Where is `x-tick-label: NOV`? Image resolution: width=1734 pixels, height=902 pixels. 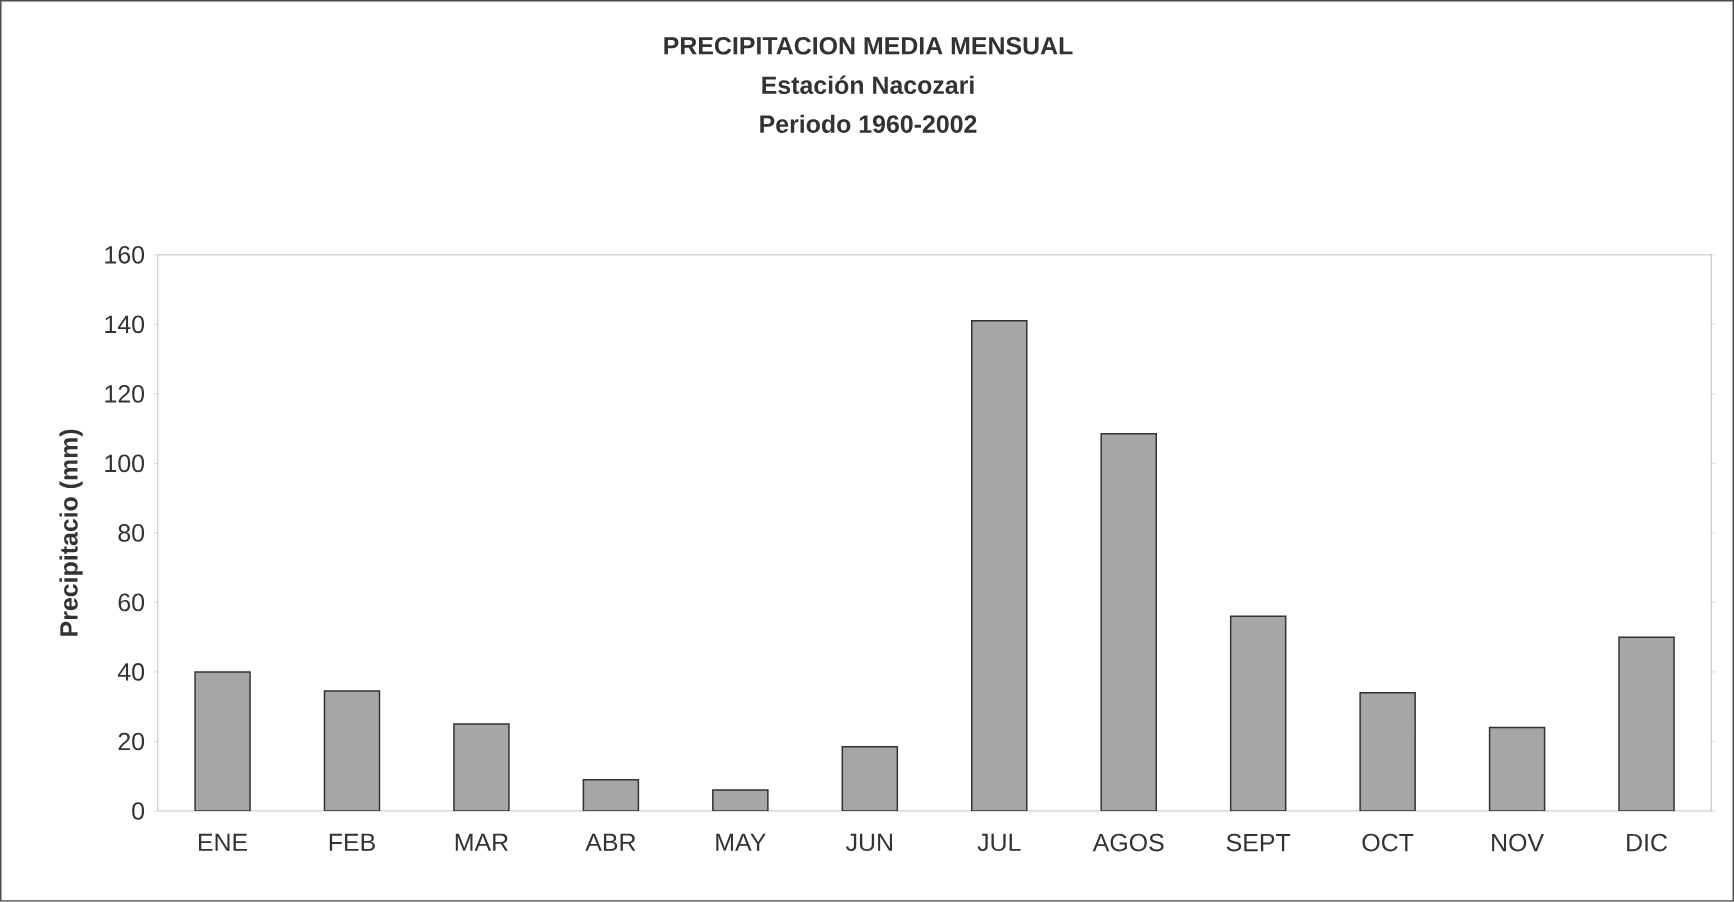 x-tick-label: NOV is located at coordinates (1518, 842).